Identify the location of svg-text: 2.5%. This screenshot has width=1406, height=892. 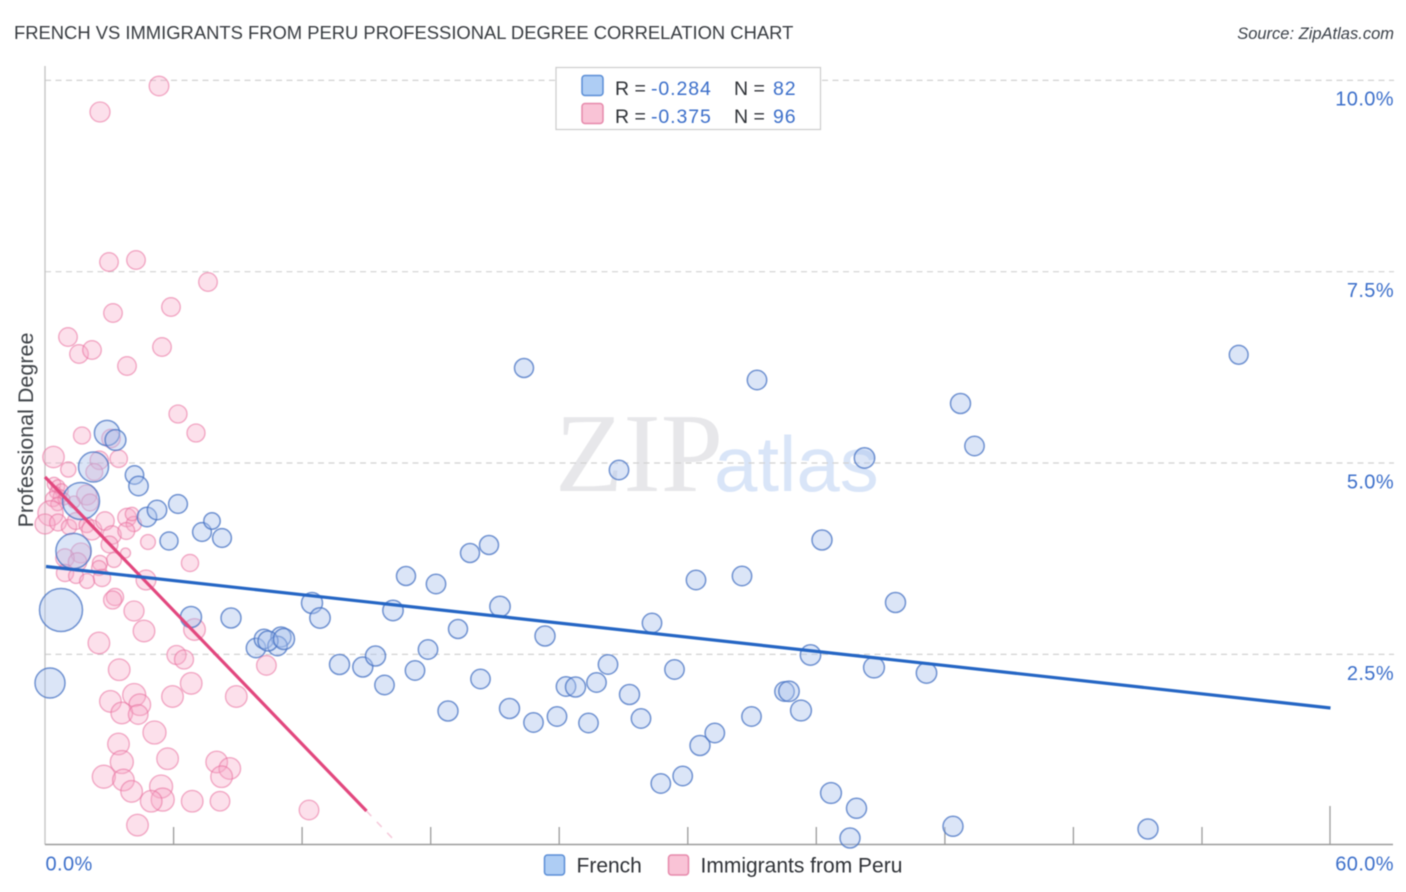
(1370, 674).